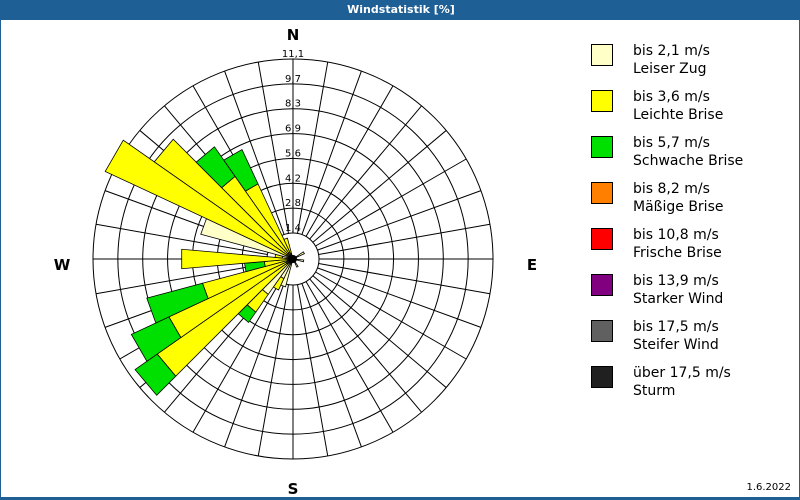 The image size is (800, 500). I want to click on compass-n: N, so click(293, 35).